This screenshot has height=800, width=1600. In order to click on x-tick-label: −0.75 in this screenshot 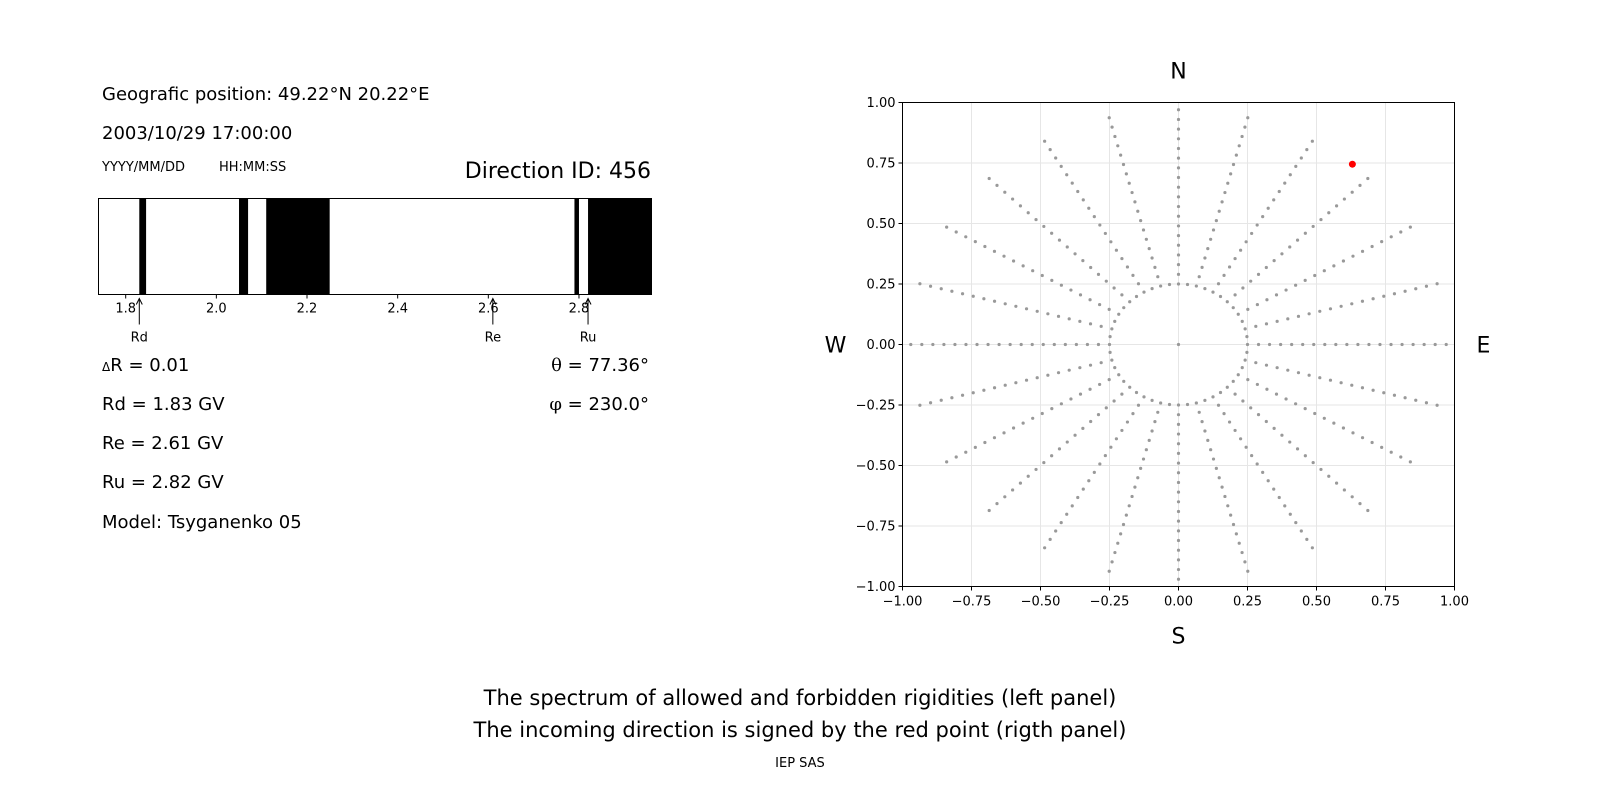, I will do `click(972, 602)`.